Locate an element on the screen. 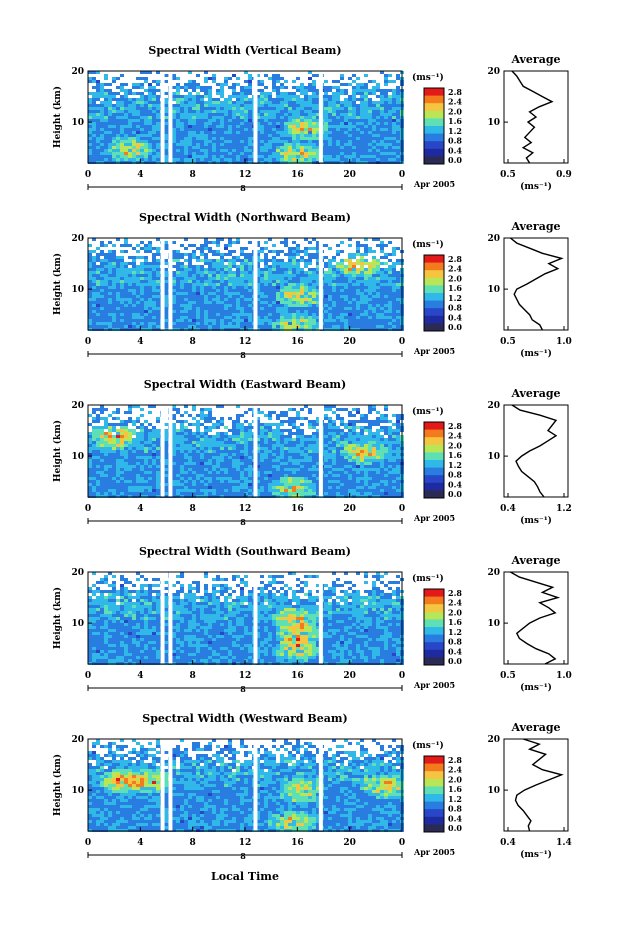  colorbar-tick-label: 2.4 is located at coordinates (455, 269).